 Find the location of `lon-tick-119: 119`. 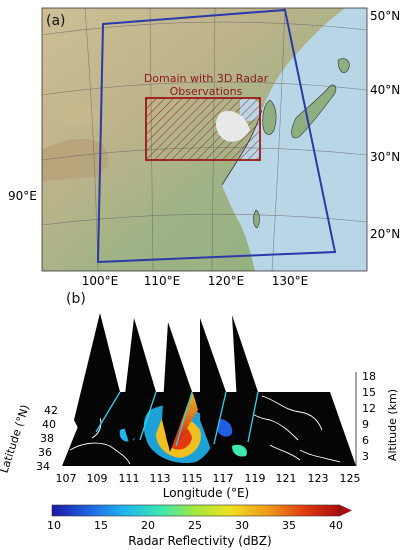

lon-tick-119: 119 is located at coordinates (255, 478).